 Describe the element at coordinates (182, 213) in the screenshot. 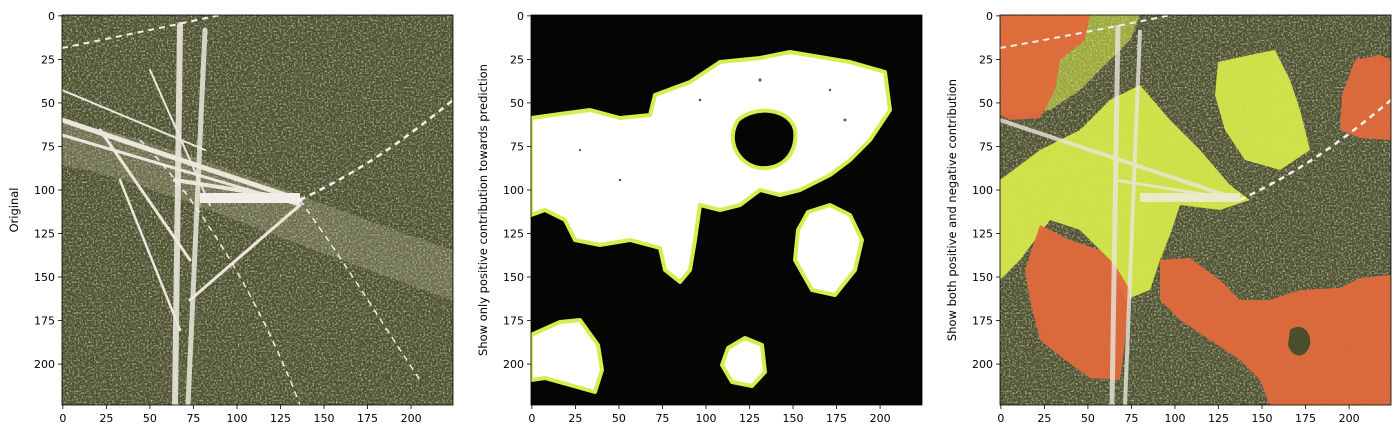

I see `power-tower` at that location.